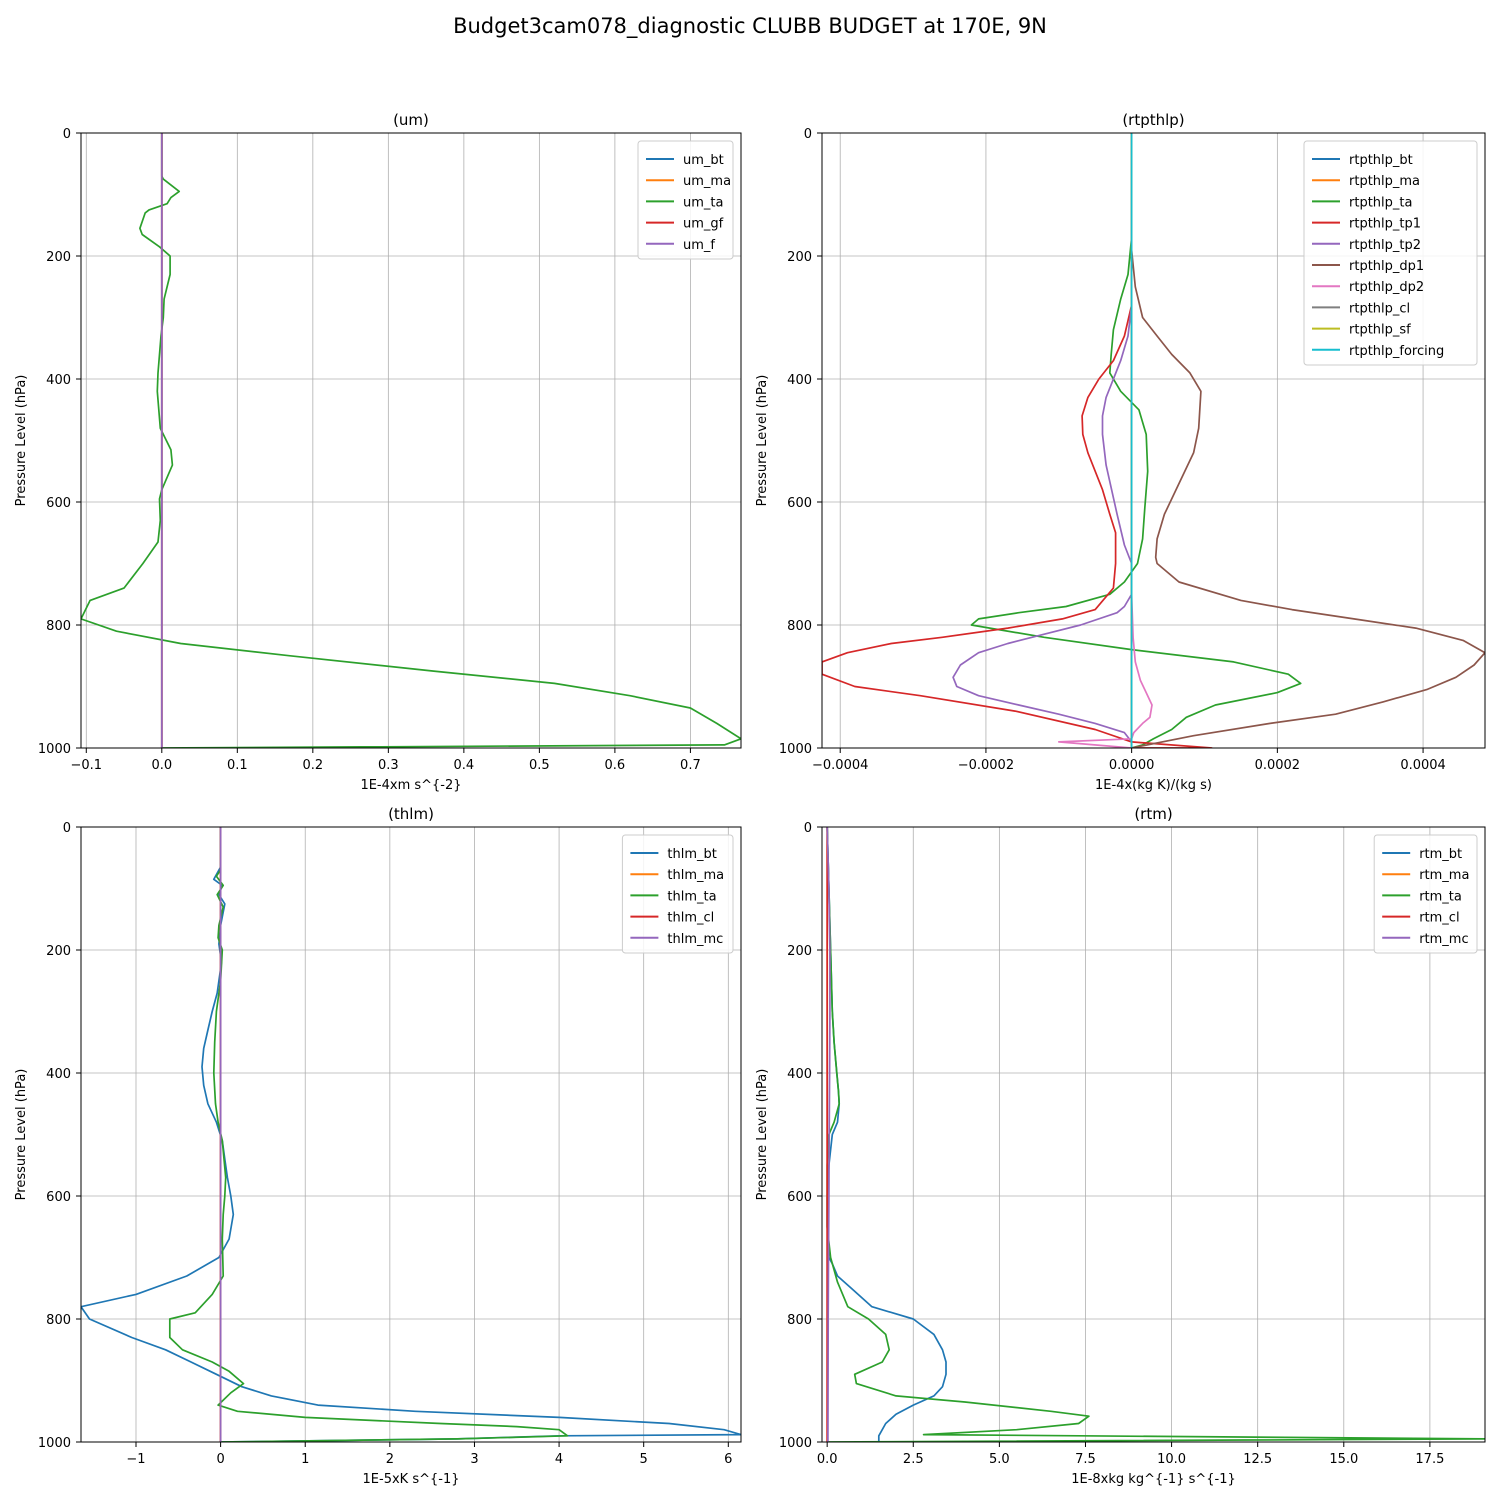 The width and height of the screenshot is (1500, 1500). What do you see at coordinates (1257, 1459) in the screenshot?
I see `x-tick-label: 12.5` at bounding box center [1257, 1459].